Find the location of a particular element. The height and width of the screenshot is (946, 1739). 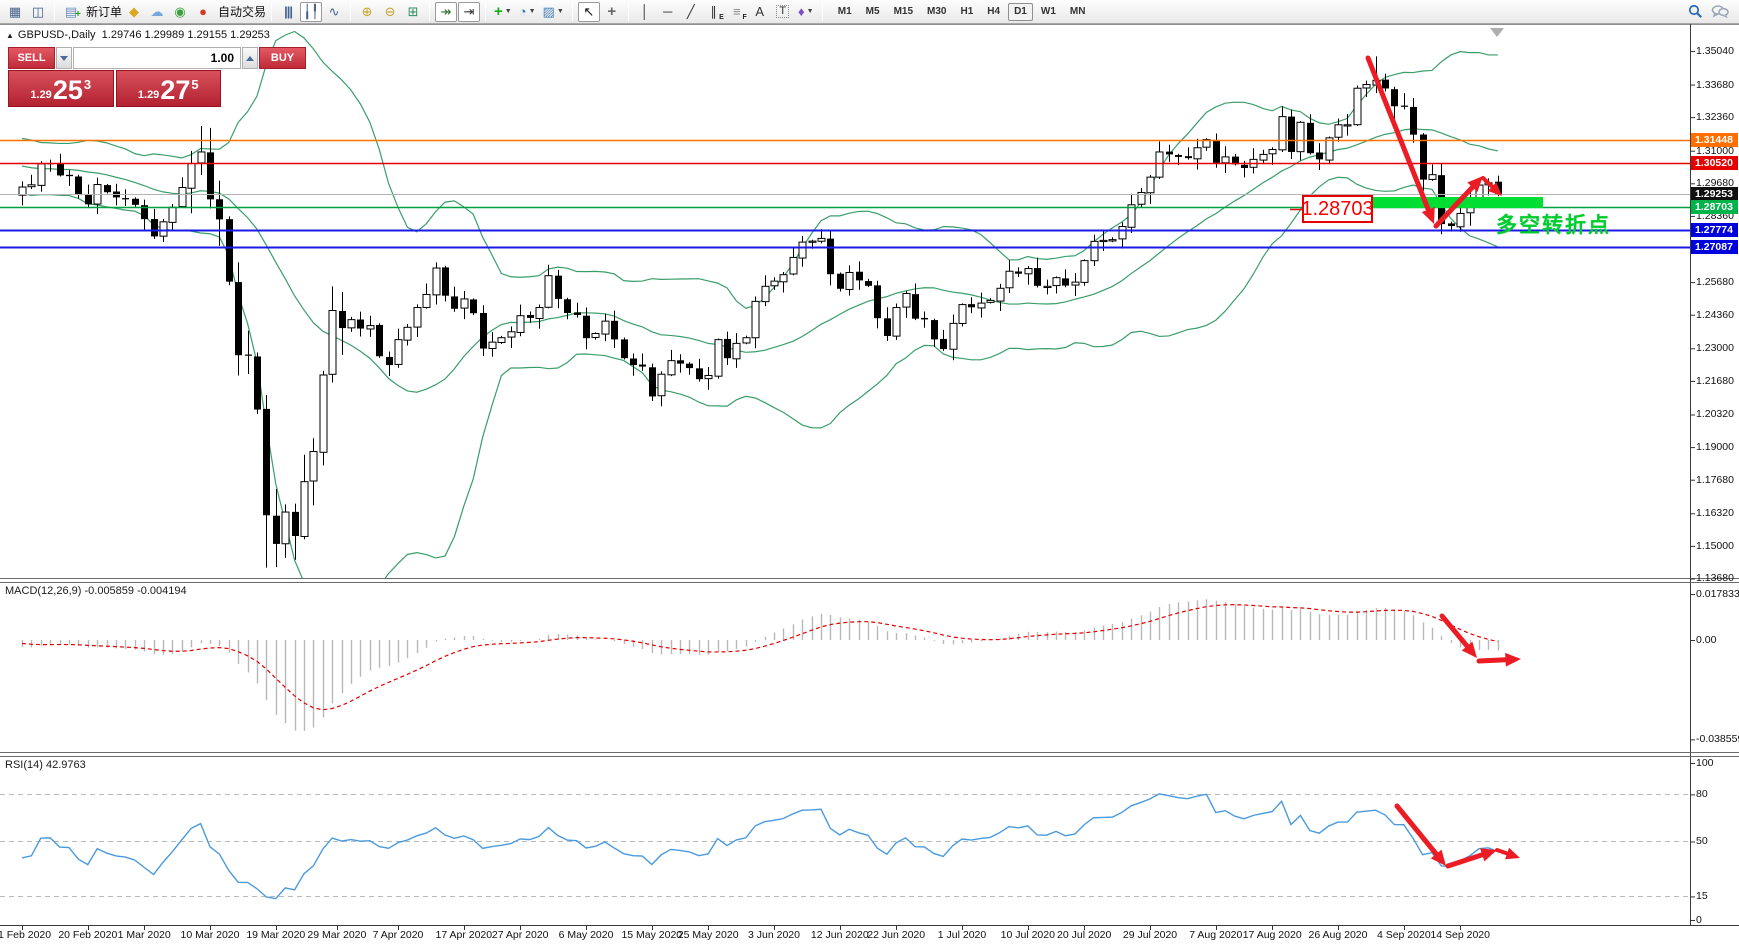

price-badge: 1.27774 is located at coordinates (1714, 230).